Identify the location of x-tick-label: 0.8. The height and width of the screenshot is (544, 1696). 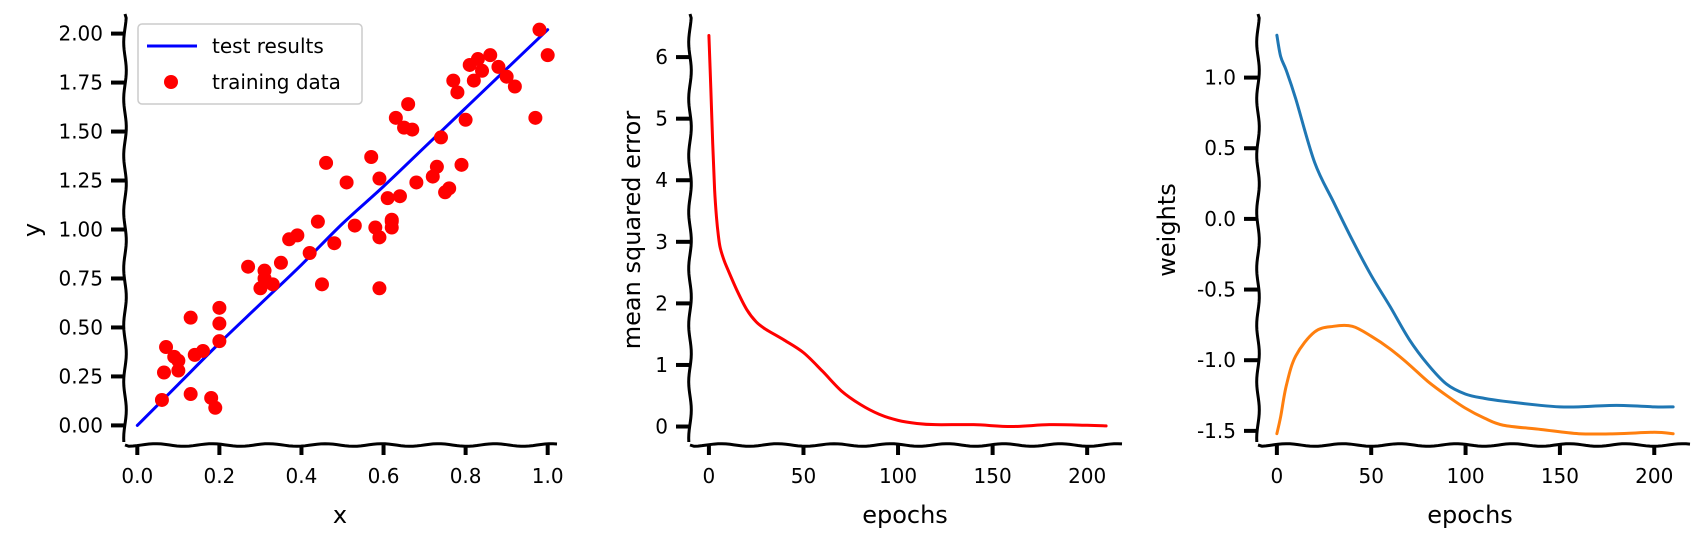
(466, 476).